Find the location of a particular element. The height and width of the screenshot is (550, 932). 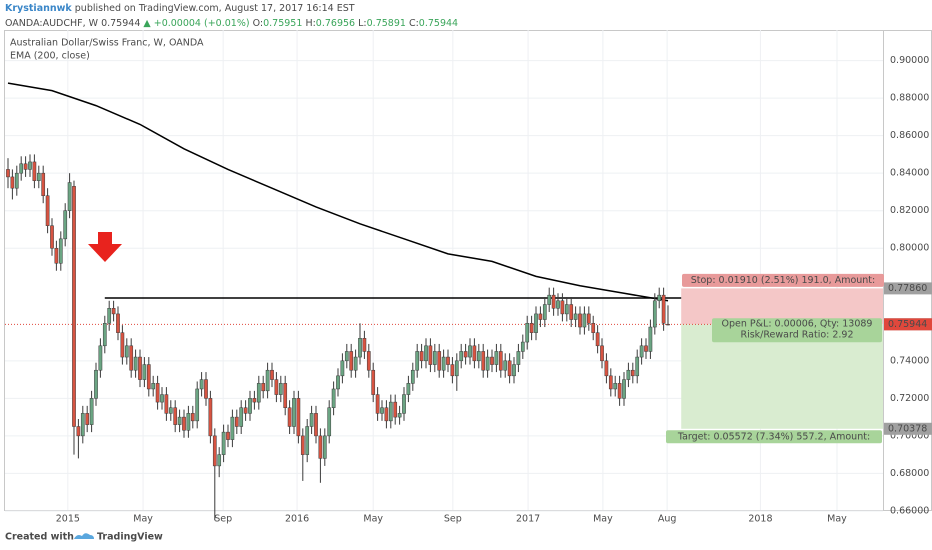

y-tick-label: 0.66000 is located at coordinates (909, 510).